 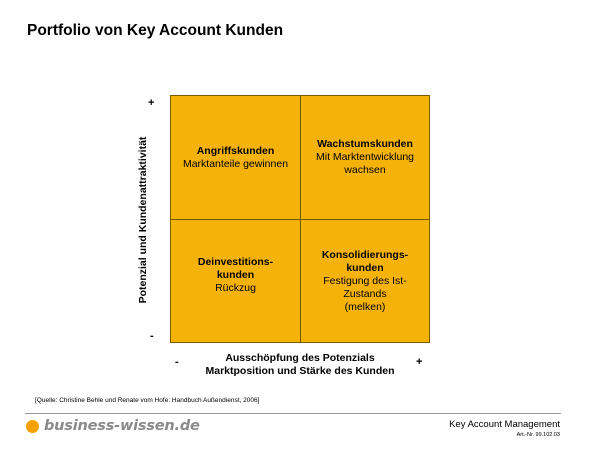 I want to click on quadrant-angriffskunden: Angriffskunden Marktanteile gewinnen, so click(x=236, y=158).